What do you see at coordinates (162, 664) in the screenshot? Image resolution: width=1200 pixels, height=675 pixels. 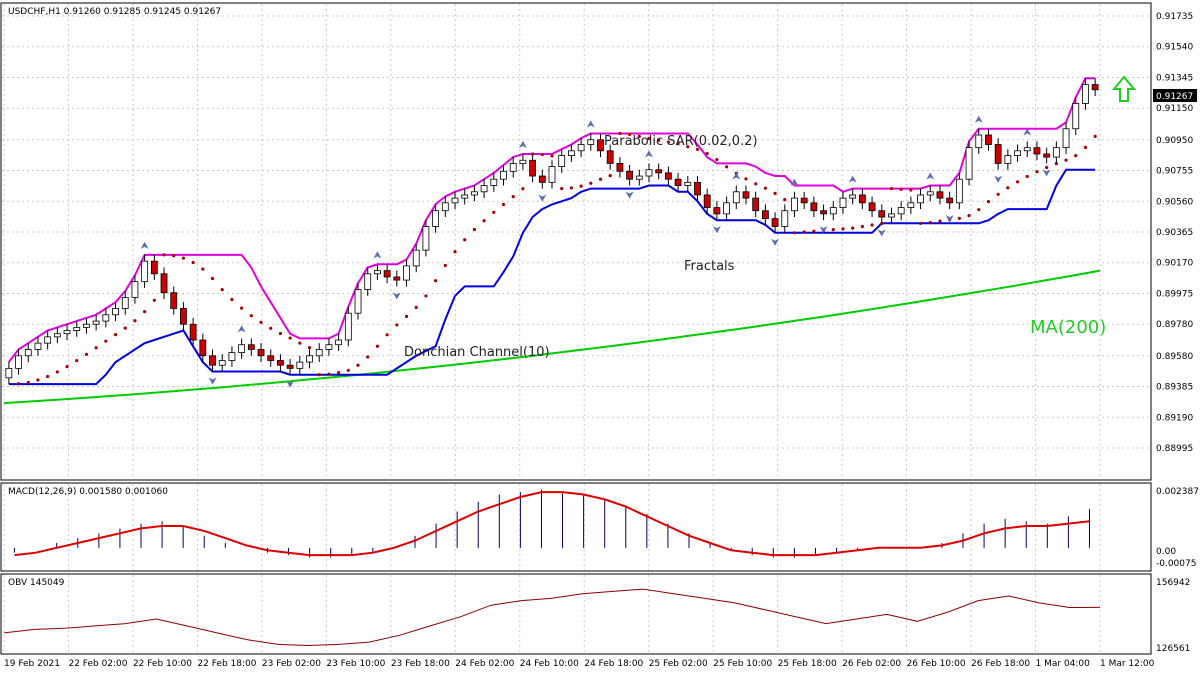 I see `time-tick-label: 22 Feb 10:00` at bounding box center [162, 664].